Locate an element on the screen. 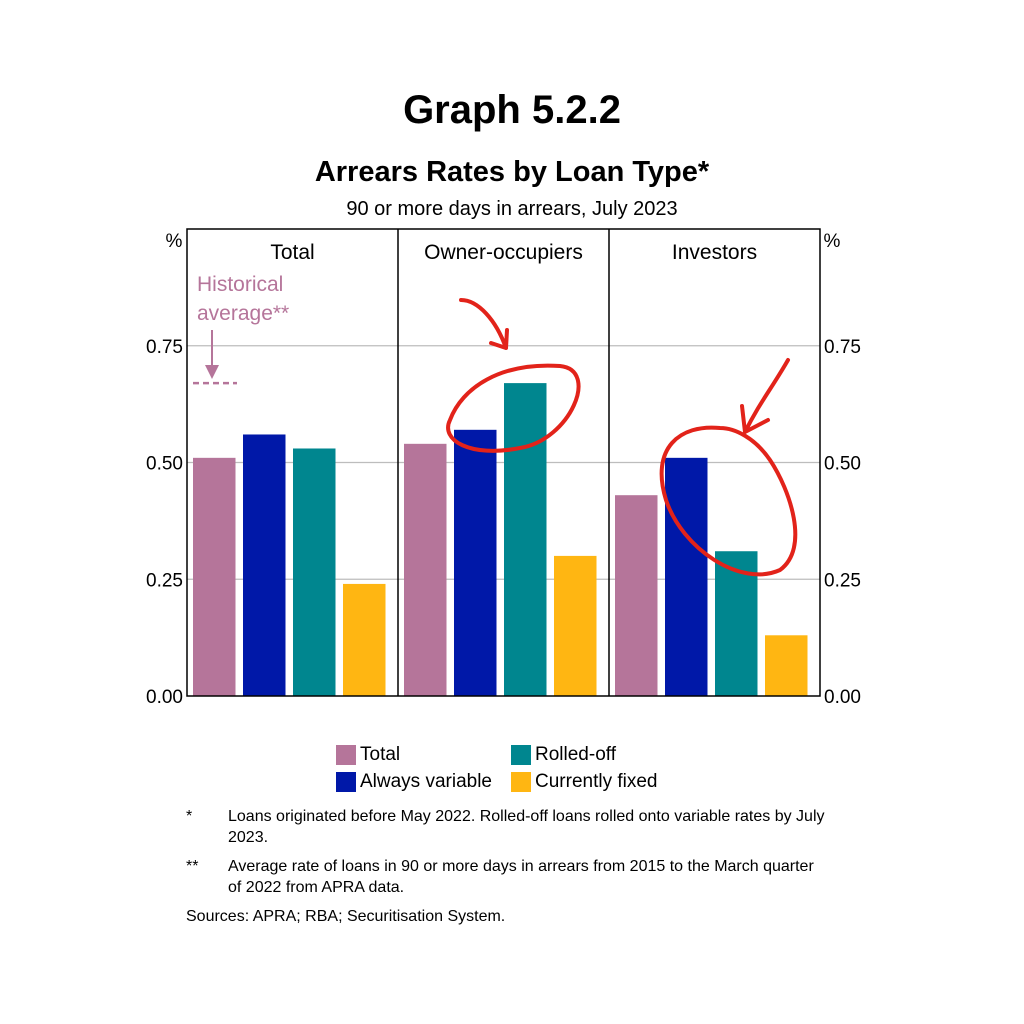  annotation-arrow-head is located at coordinates (212, 372).